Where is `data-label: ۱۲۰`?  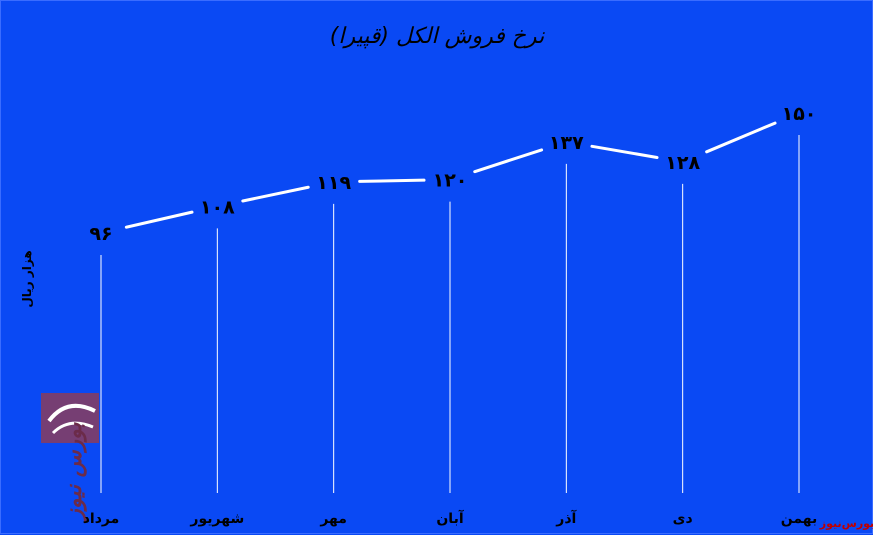 data-label: ۱۲۰ is located at coordinates (450, 181).